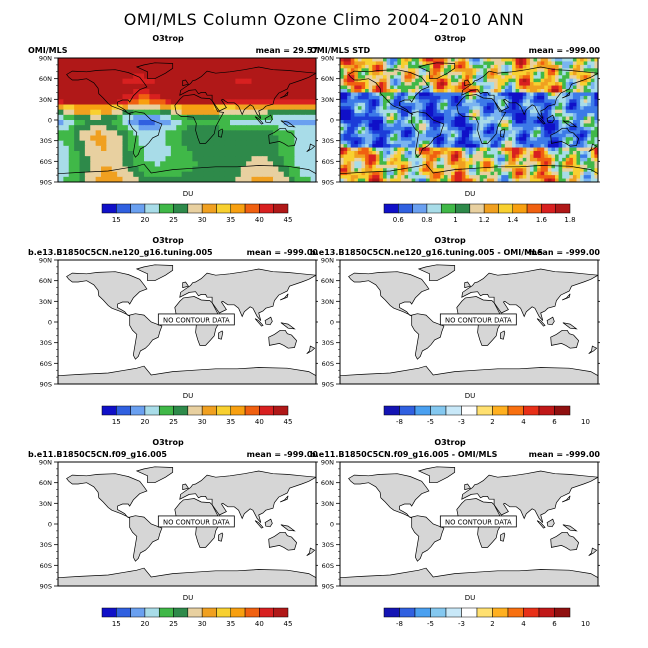 This screenshot has width=648, height=648. Describe the element at coordinates (166, 612) in the screenshot. I see `colorbar-swatch` at that location.